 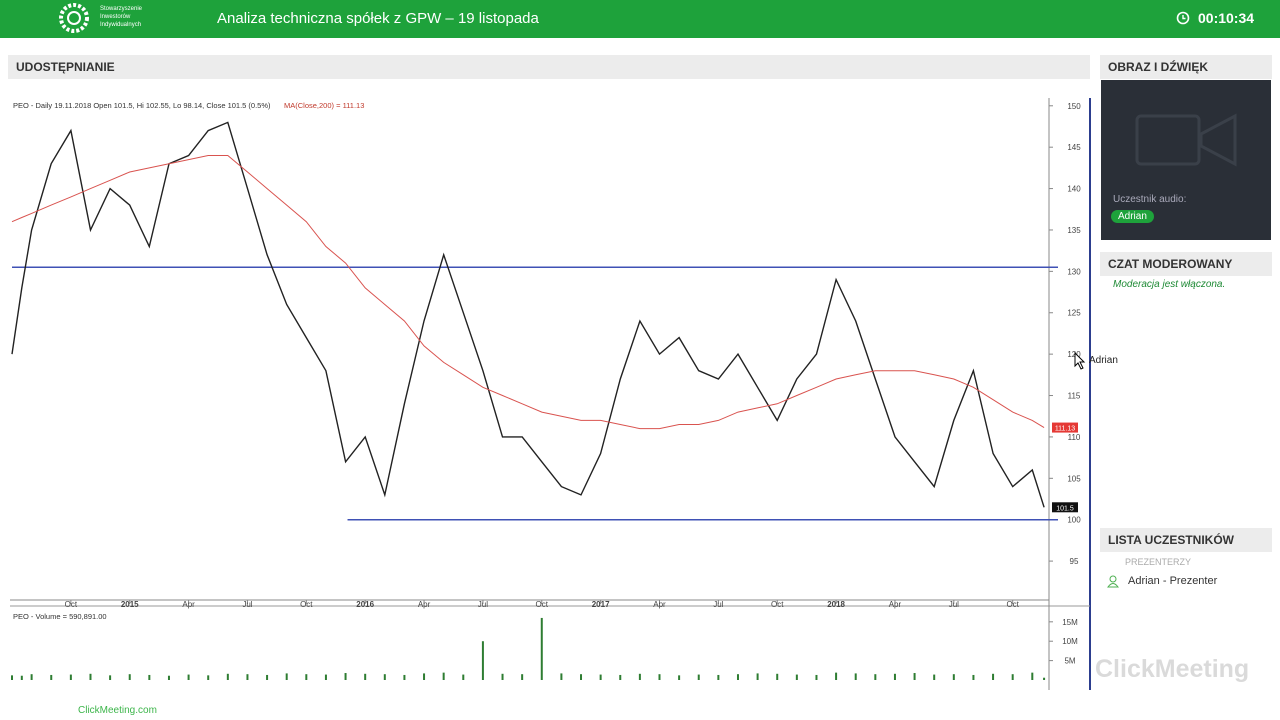 What do you see at coordinates (1080, 360) in the screenshot?
I see `cursor-icon` at bounding box center [1080, 360].